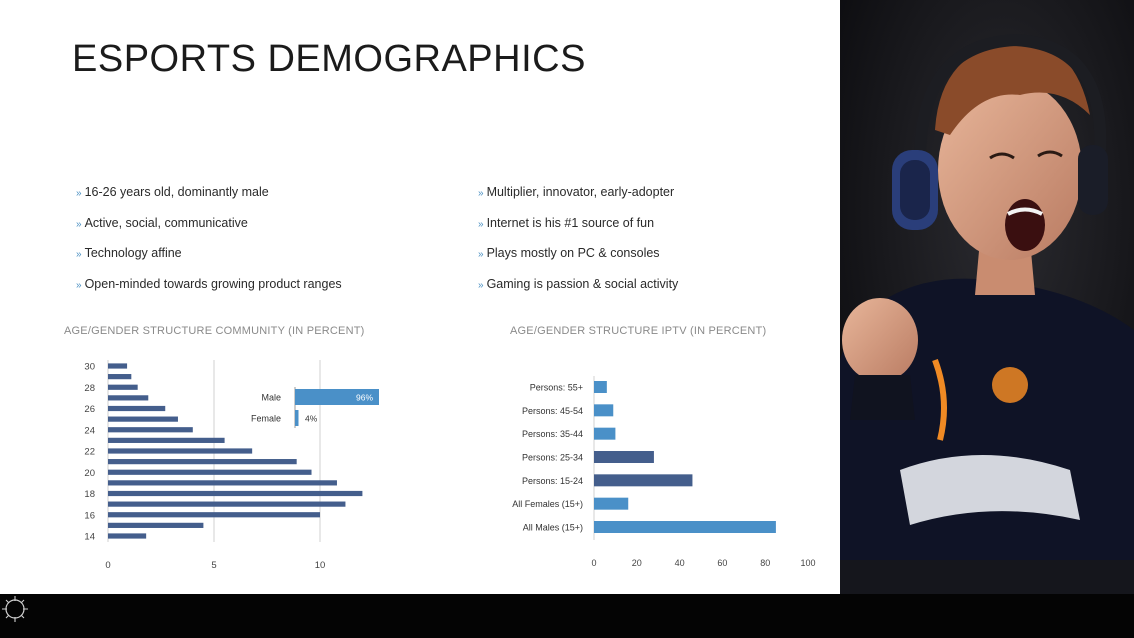  Describe the element at coordinates (89, 388) in the screenshot. I see `y-tick-label: 28` at that location.